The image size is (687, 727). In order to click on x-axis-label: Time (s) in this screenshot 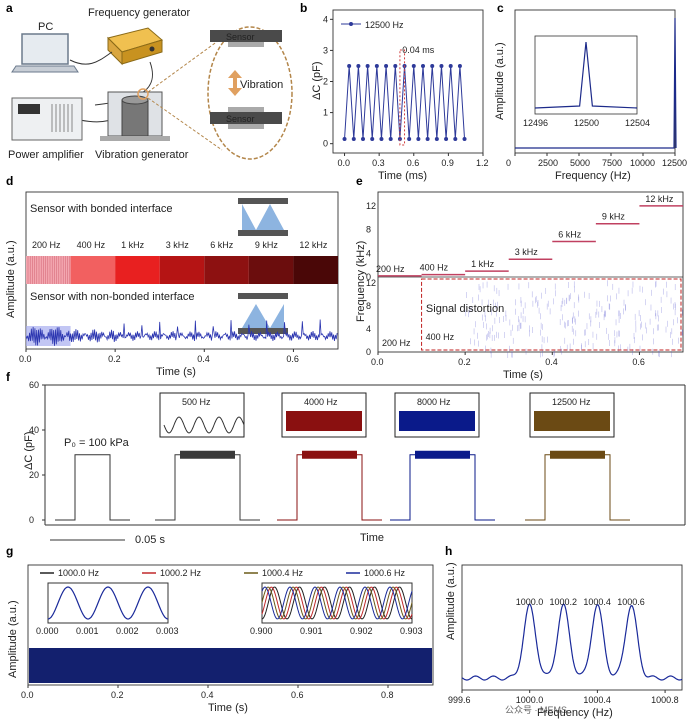, I will do `click(523, 375)`.